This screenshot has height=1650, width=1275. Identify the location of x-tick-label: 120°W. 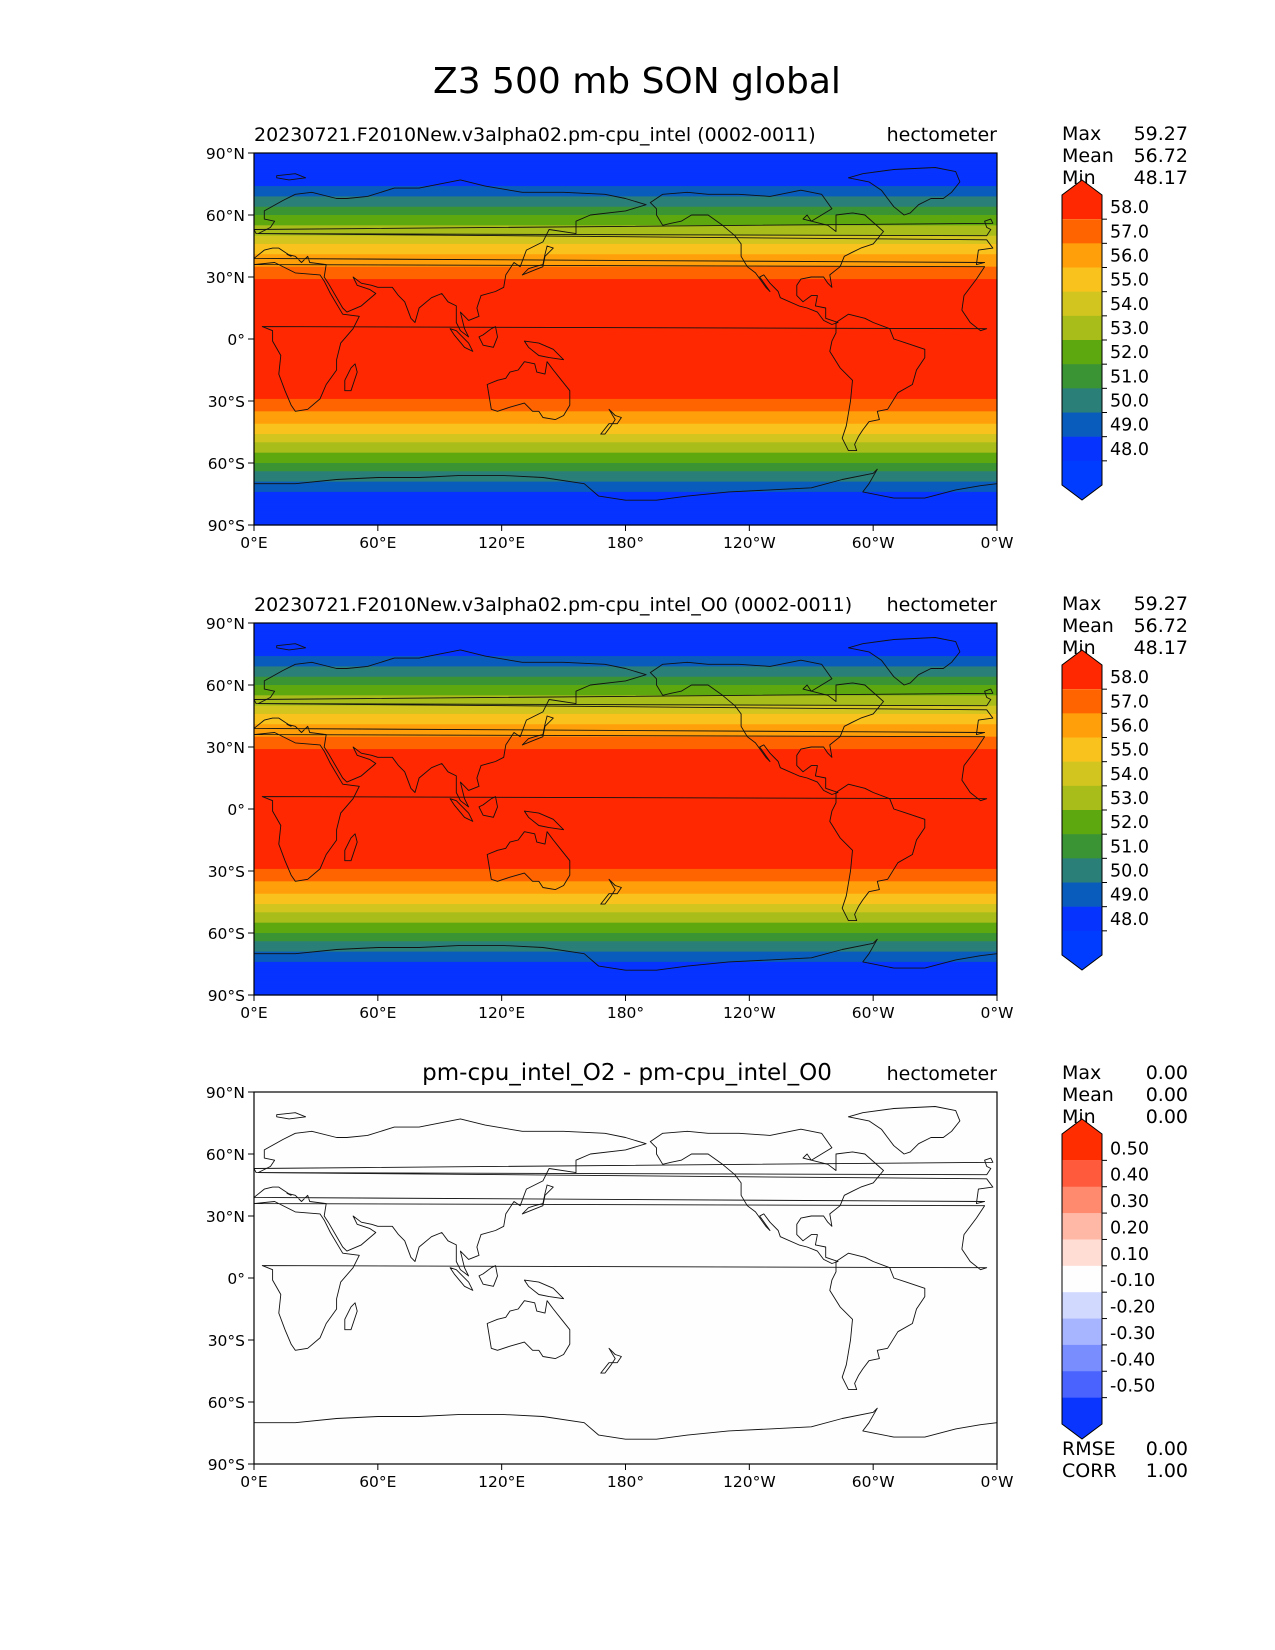
(749, 1013).